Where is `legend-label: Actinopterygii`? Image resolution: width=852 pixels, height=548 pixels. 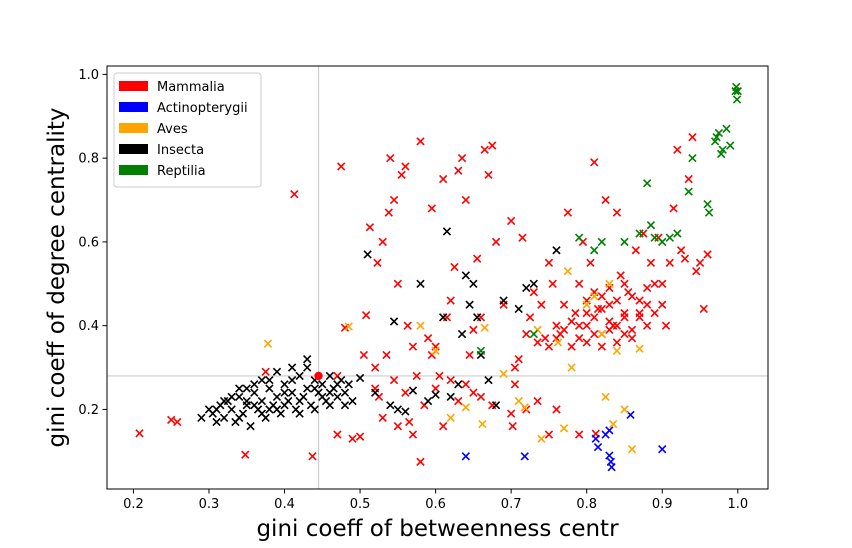 legend-label: Actinopterygii is located at coordinates (202, 108).